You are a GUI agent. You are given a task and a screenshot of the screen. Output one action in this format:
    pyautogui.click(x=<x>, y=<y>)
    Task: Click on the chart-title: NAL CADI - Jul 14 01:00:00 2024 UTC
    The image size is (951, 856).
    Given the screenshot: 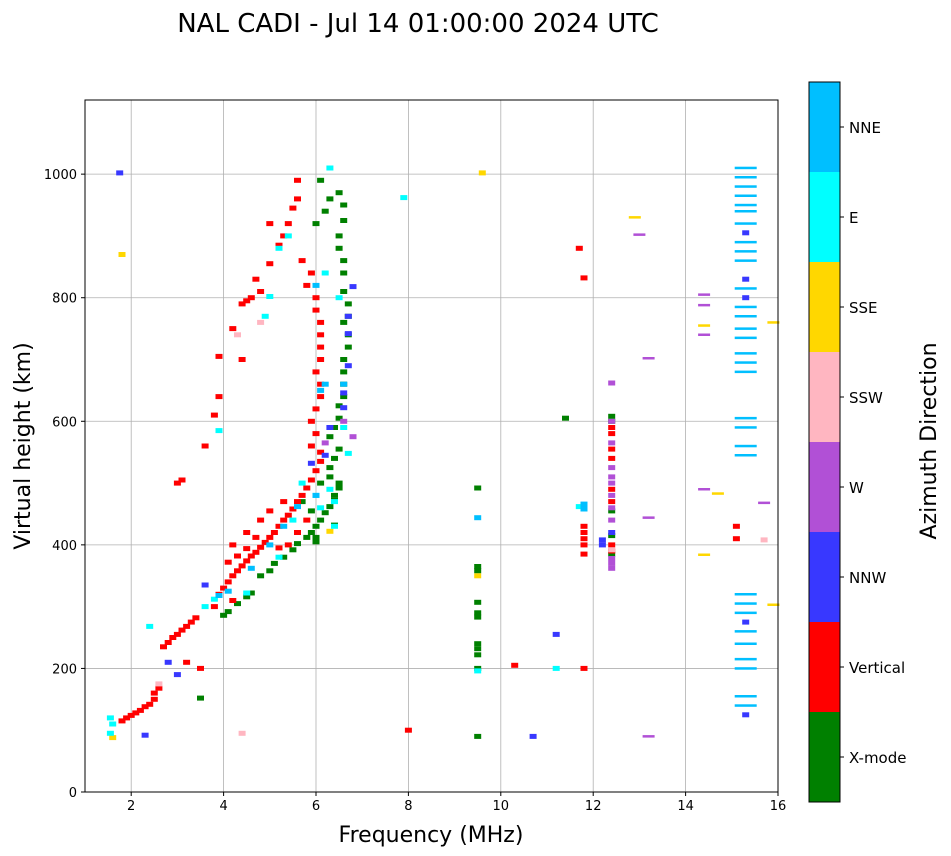 What is the action you would take?
    pyautogui.click(x=418, y=24)
    